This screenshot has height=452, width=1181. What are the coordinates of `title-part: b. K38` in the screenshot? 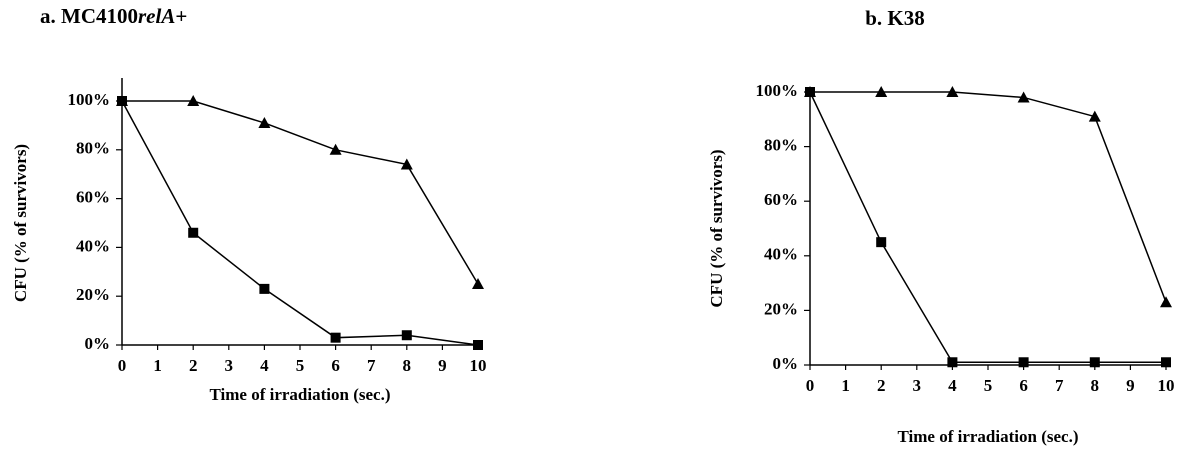 It's located at (895, 18).